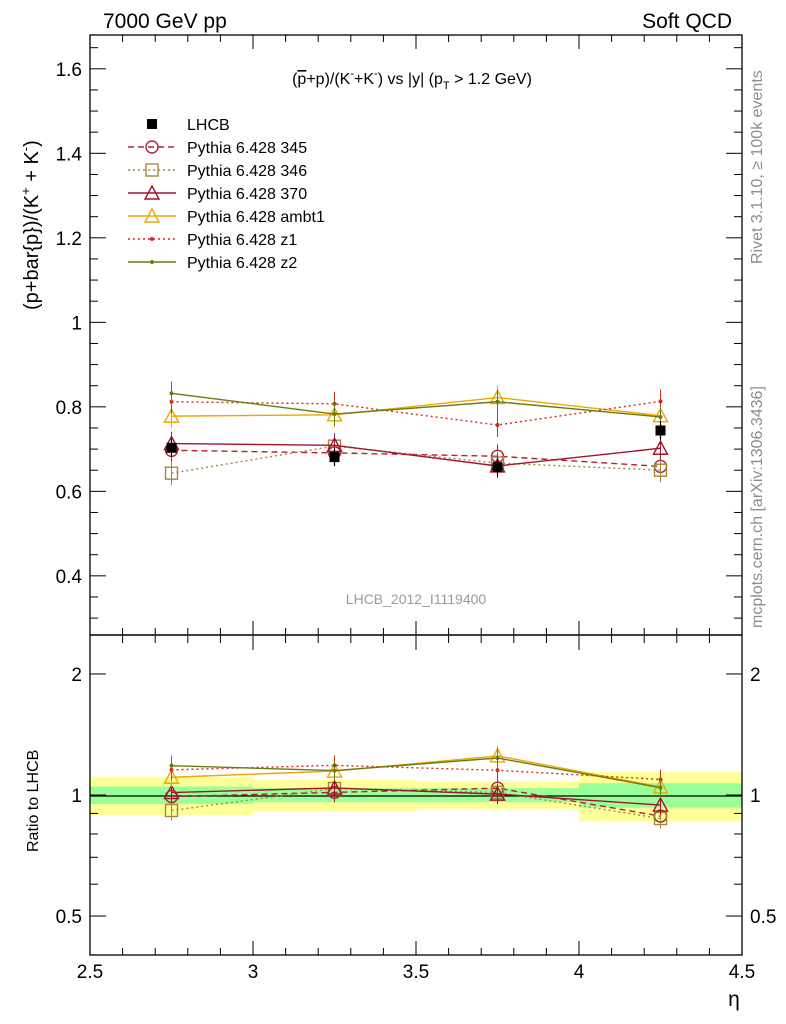 The width and height of the screenshot is (786, 1024). Describe the element at coordinates (416, 972) in the screenshot. I see `x-tick-label: 3.5` at that location.